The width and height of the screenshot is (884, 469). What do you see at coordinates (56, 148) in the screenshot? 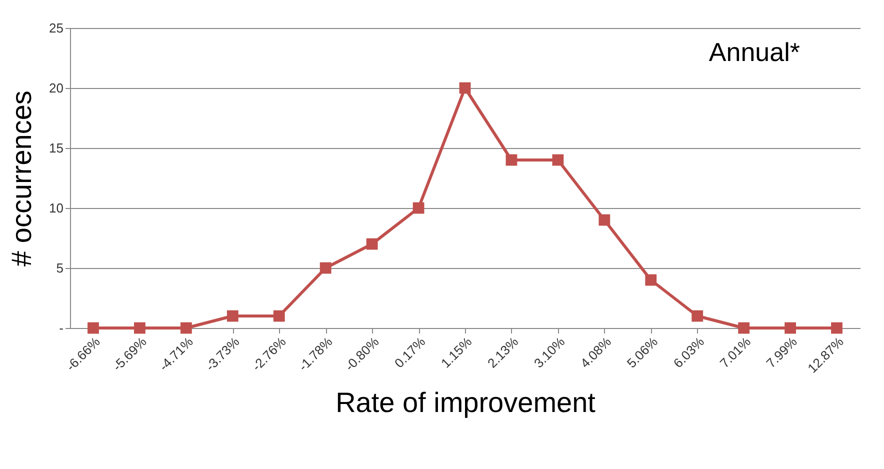
I see `y-tick-label: 15` at bounding box center [56, 148].